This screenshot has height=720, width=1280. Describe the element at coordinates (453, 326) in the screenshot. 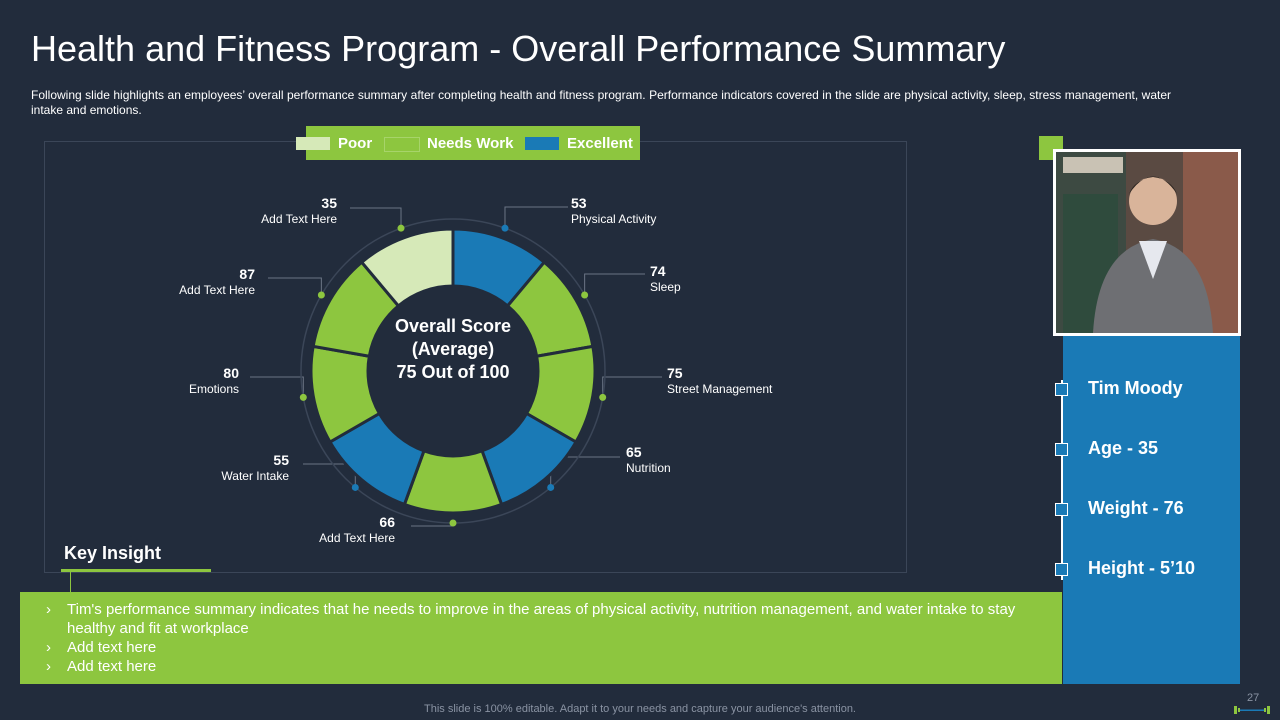

I see `center-line-1: Overall Score` at that location.